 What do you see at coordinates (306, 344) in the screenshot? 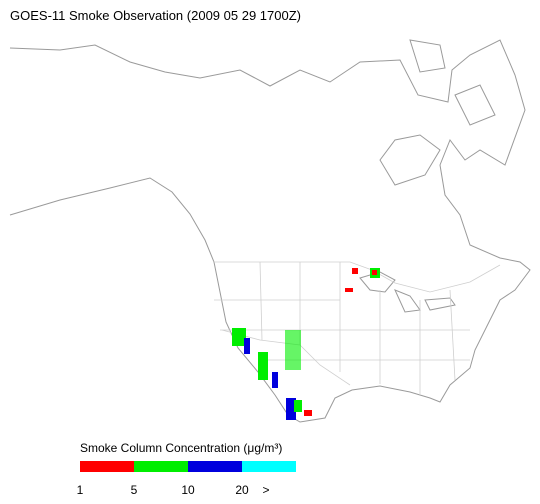
I see `smoke-pixels` at bounding box center [306, 344].